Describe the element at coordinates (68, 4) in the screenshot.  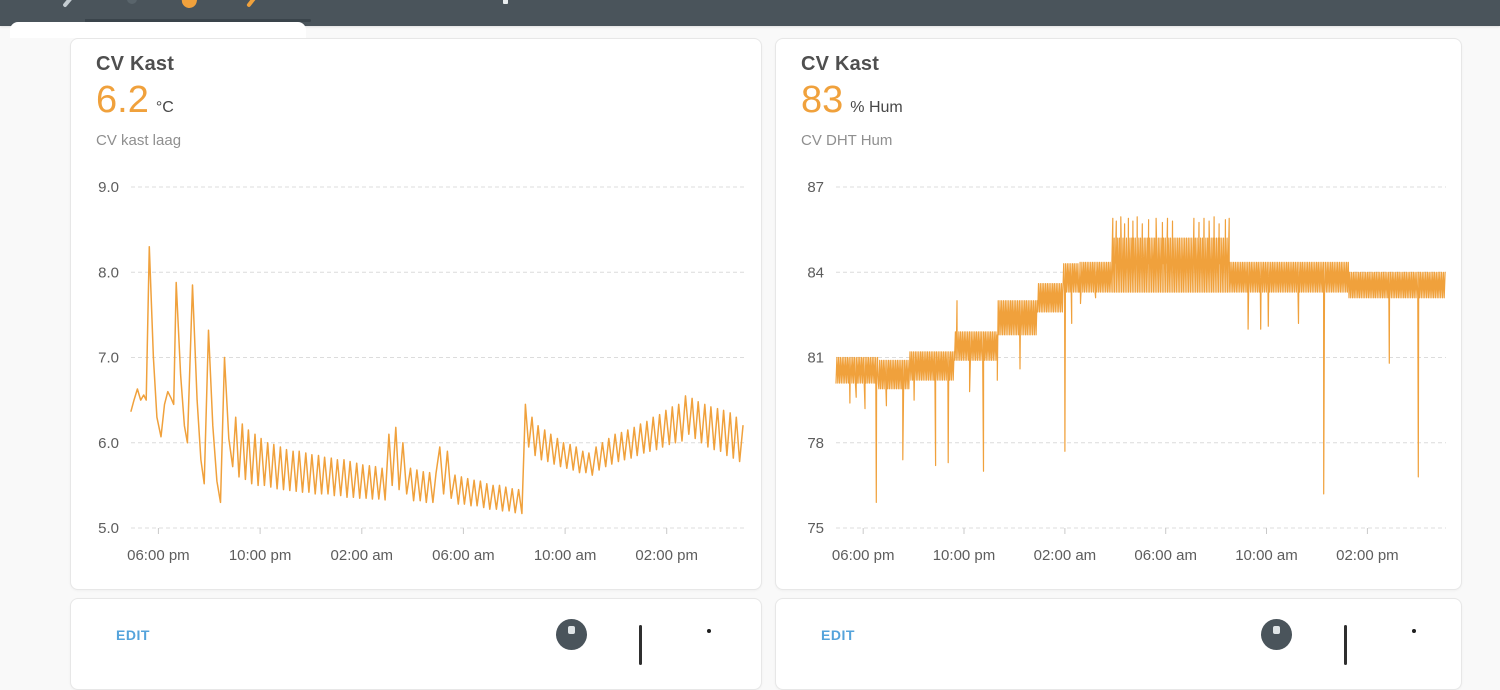
I see `back-icon` at that location.